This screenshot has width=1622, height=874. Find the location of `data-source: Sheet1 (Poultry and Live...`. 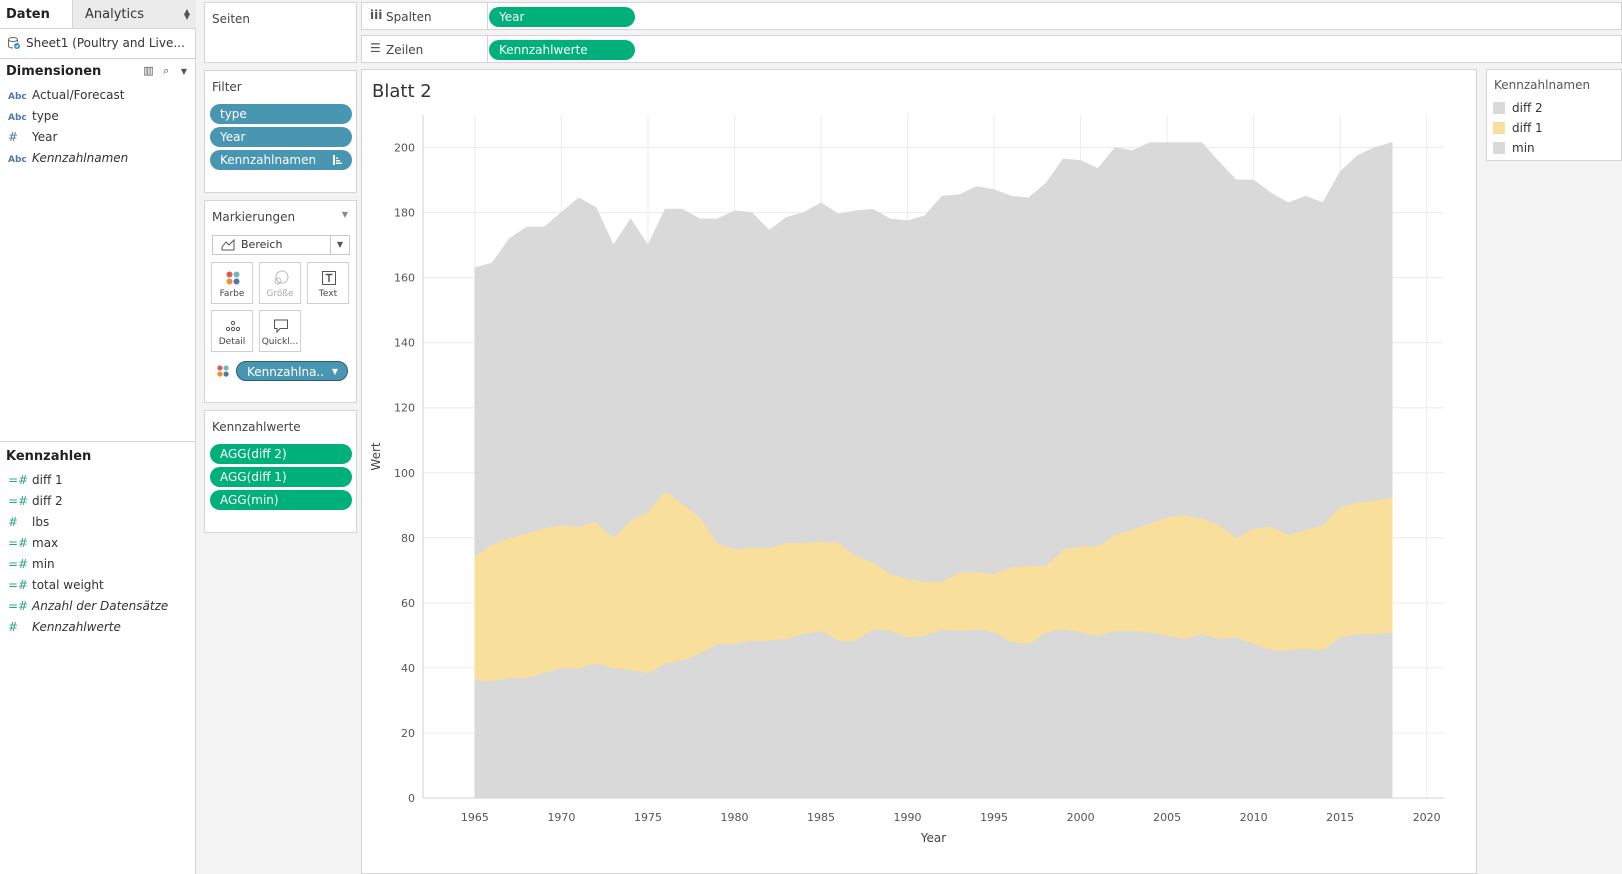

data-source: Sheet1 (Poultry and Live... is located at coordinates (98, 44).